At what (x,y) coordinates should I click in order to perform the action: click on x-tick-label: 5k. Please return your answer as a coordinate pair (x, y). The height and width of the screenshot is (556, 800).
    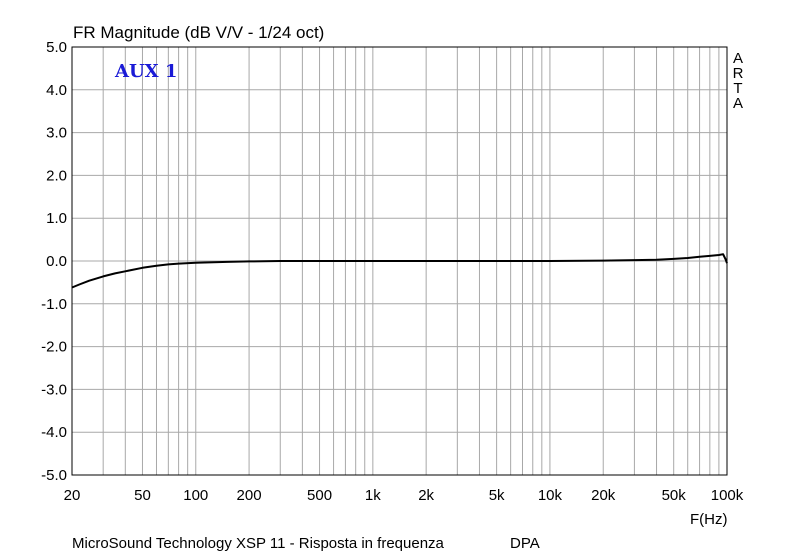
    Looking at the image, I should click on (497, 495).